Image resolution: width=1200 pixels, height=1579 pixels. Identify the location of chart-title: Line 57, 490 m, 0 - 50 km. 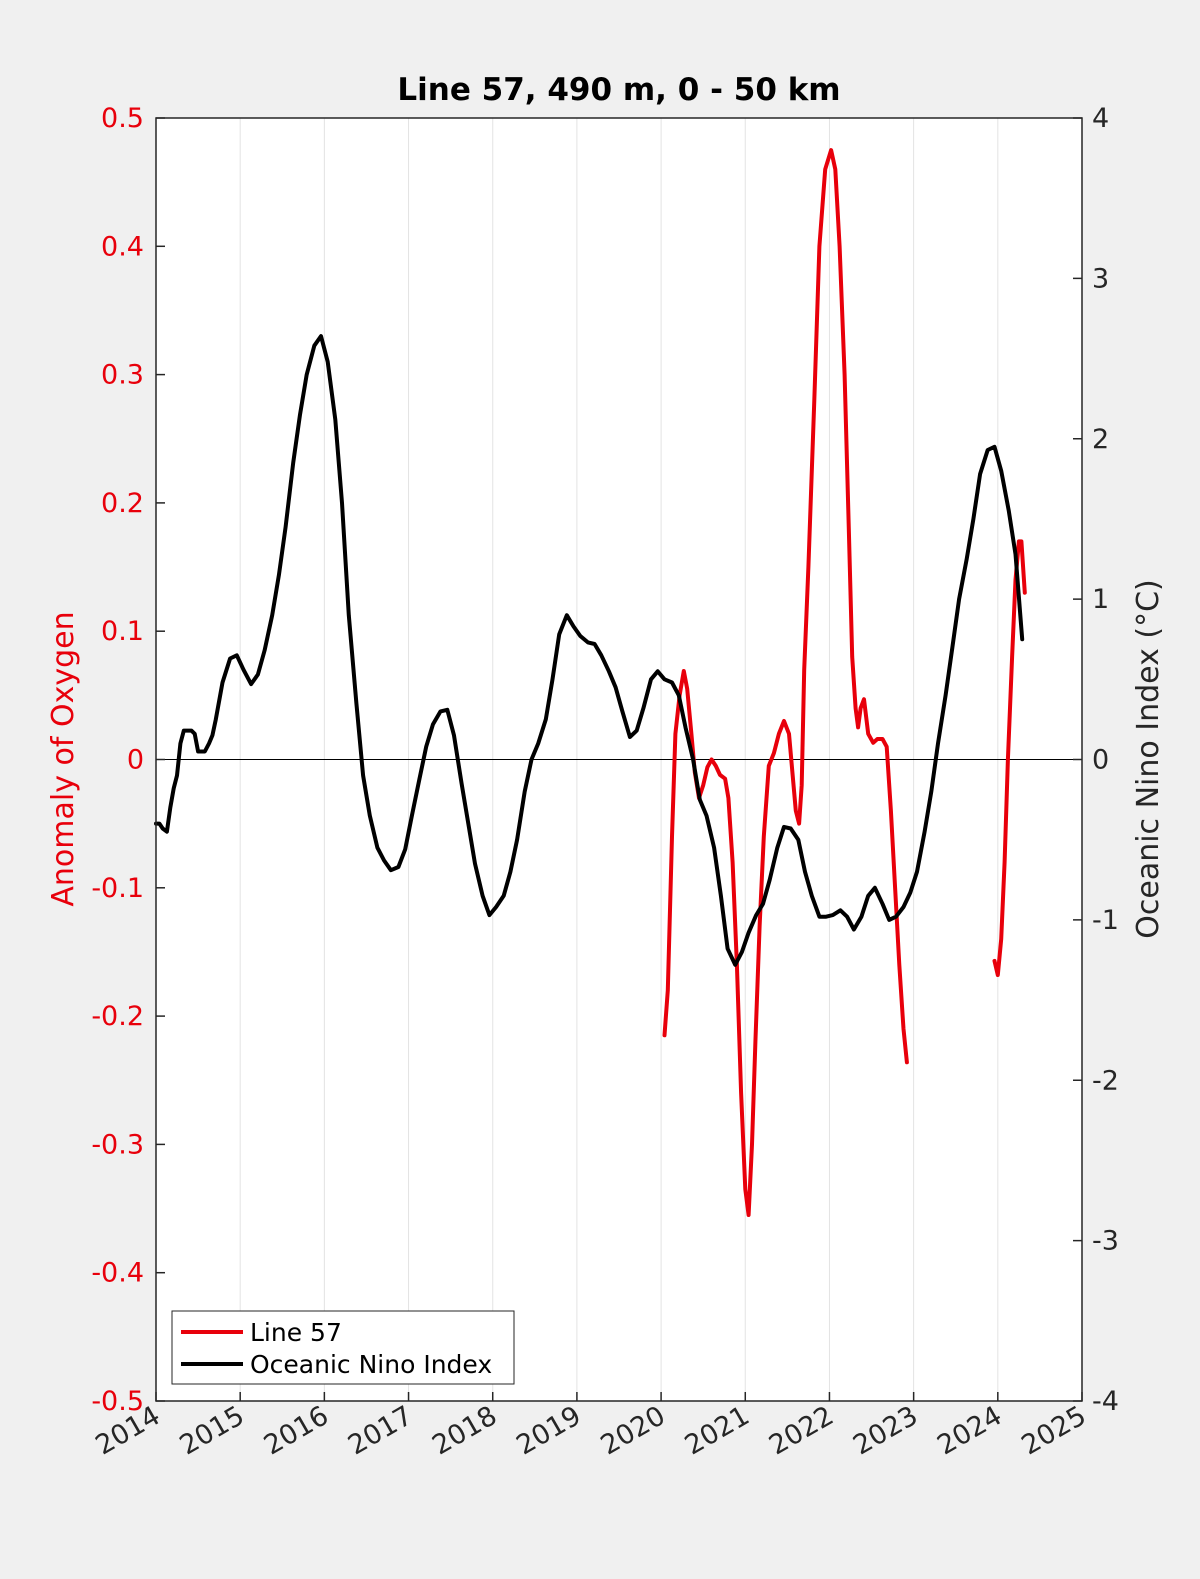
(618, 90).